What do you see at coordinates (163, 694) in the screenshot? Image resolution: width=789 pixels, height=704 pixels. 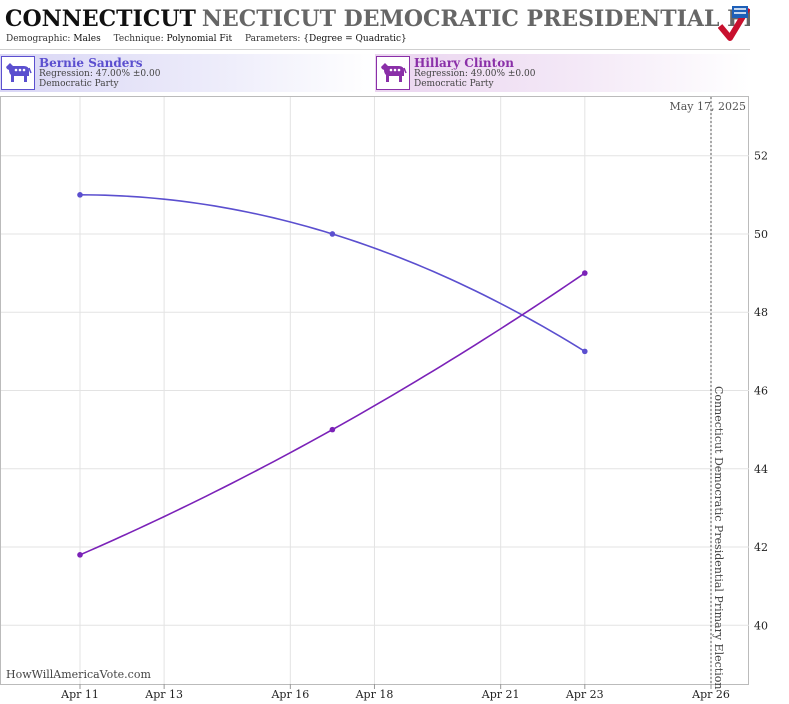 I see `x-tick-label: Apr 13` at bounding box center [163, 694].